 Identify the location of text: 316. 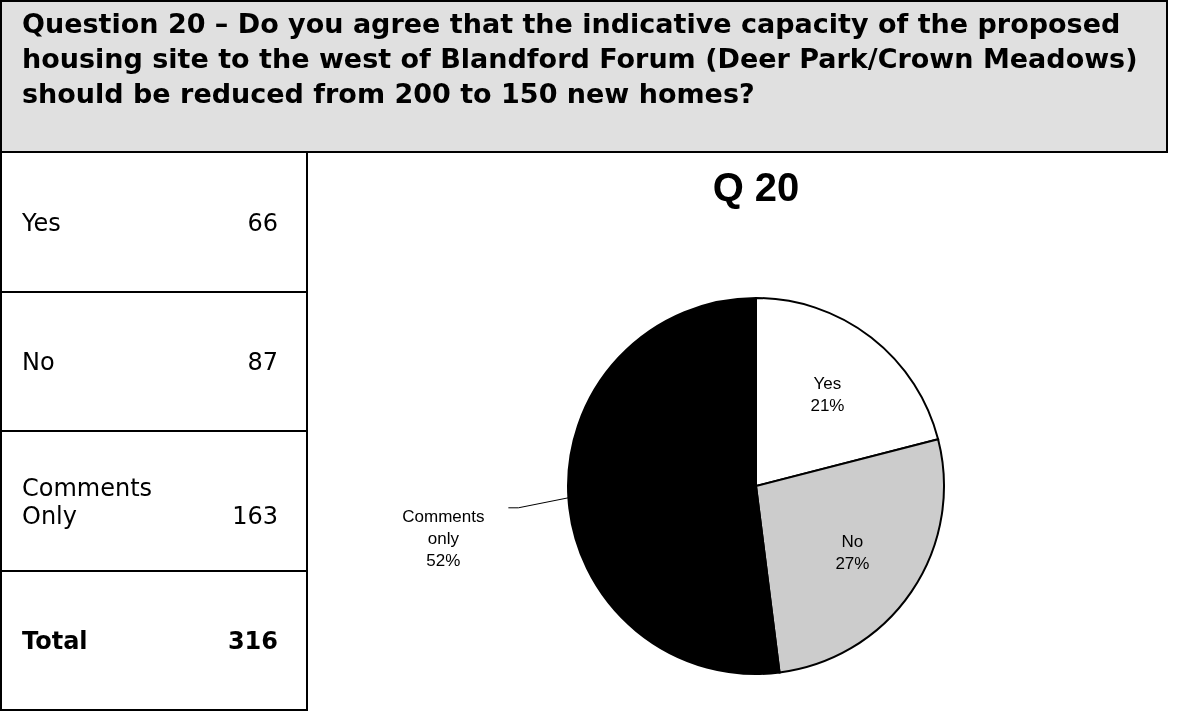
(252, 641).